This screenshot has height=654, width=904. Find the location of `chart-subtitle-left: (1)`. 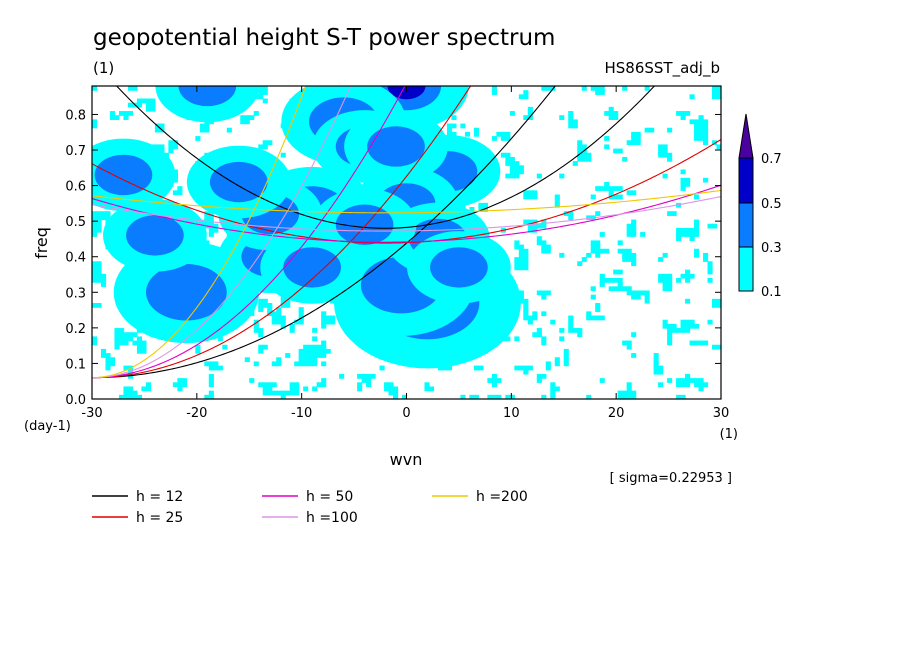

chart-subtitle-left: (1) is located at coordinates (103, 68).